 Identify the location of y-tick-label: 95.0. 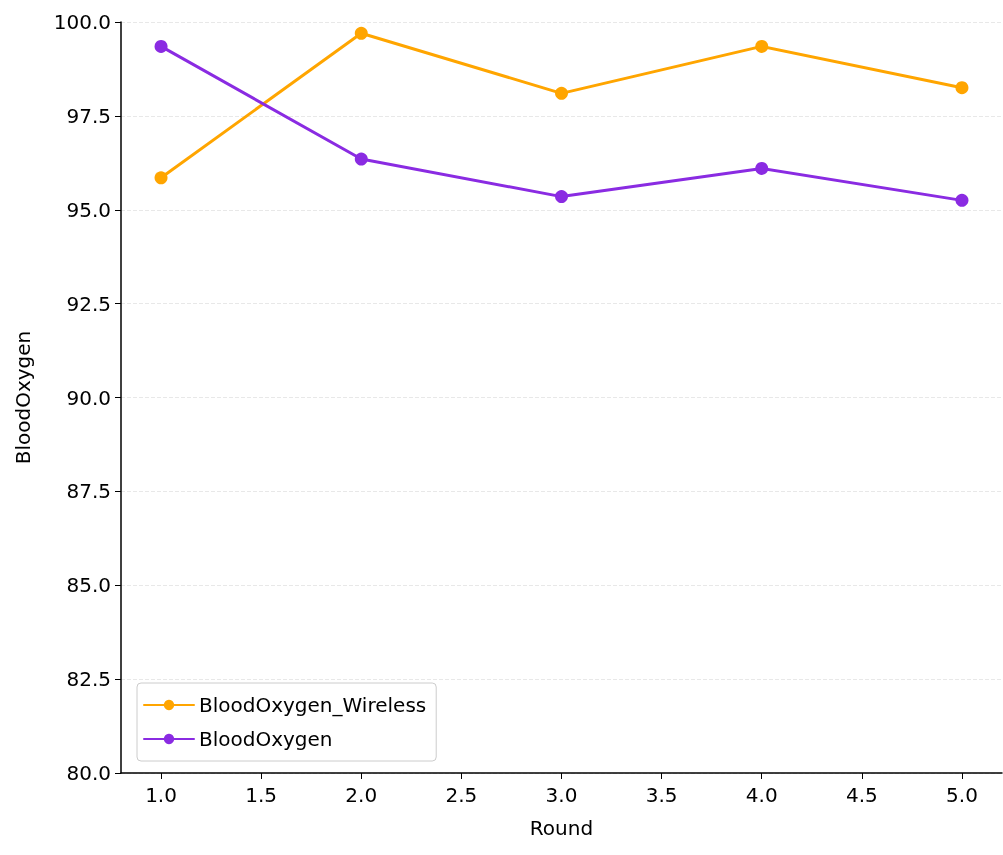
(88, 209).